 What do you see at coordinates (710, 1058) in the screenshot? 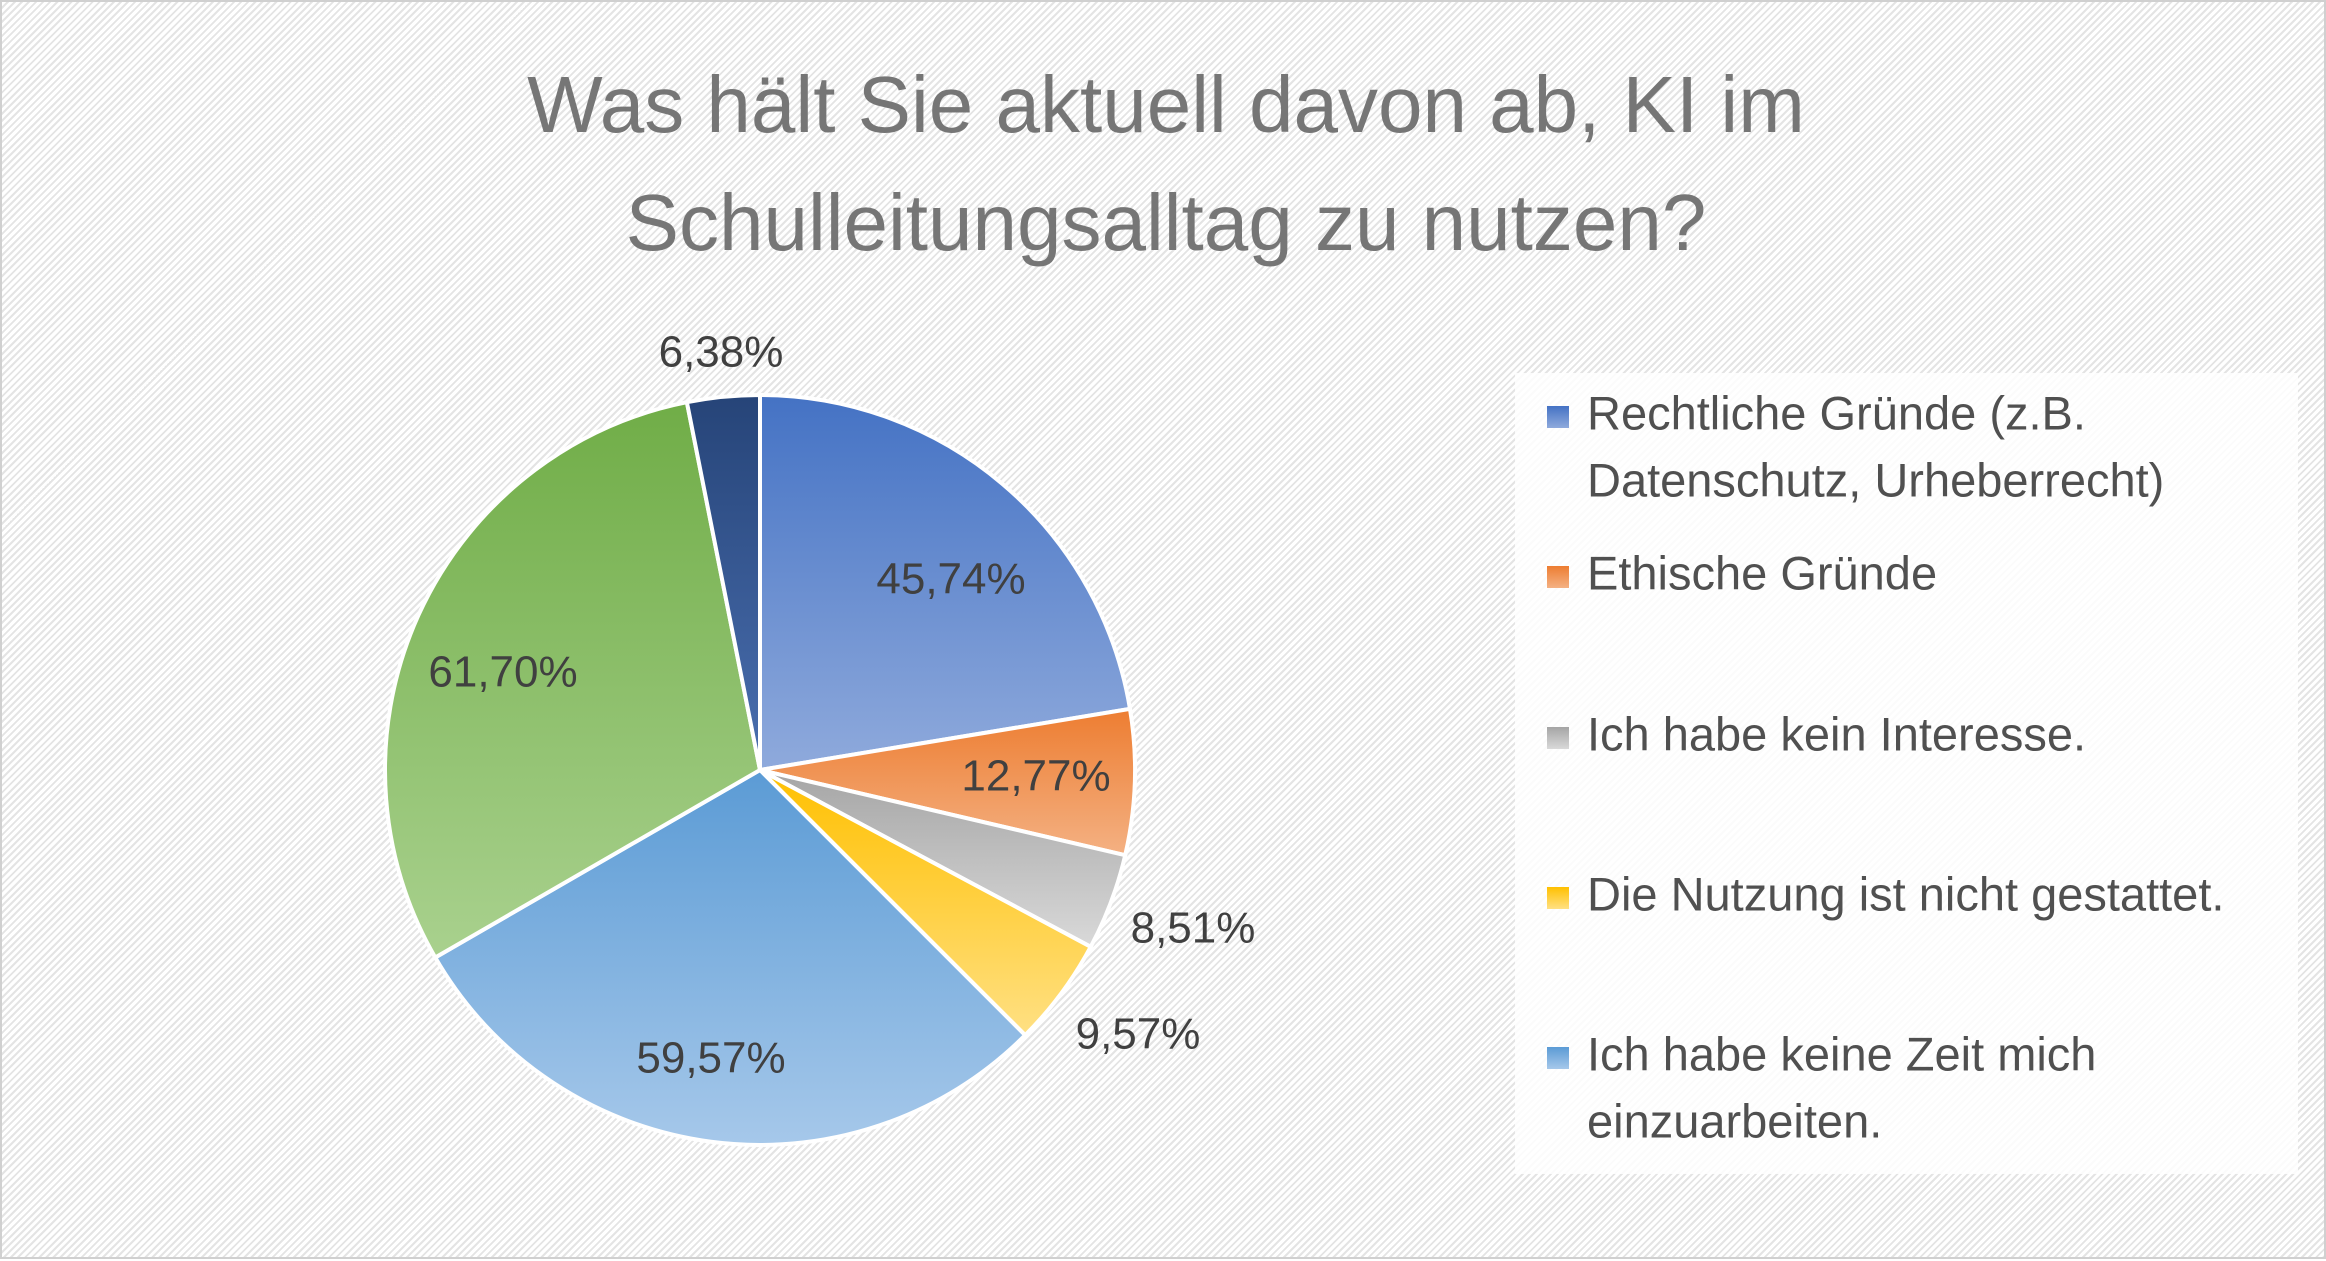
I see `data-label-5: 59,57%` at bounding box center [710, 1058].